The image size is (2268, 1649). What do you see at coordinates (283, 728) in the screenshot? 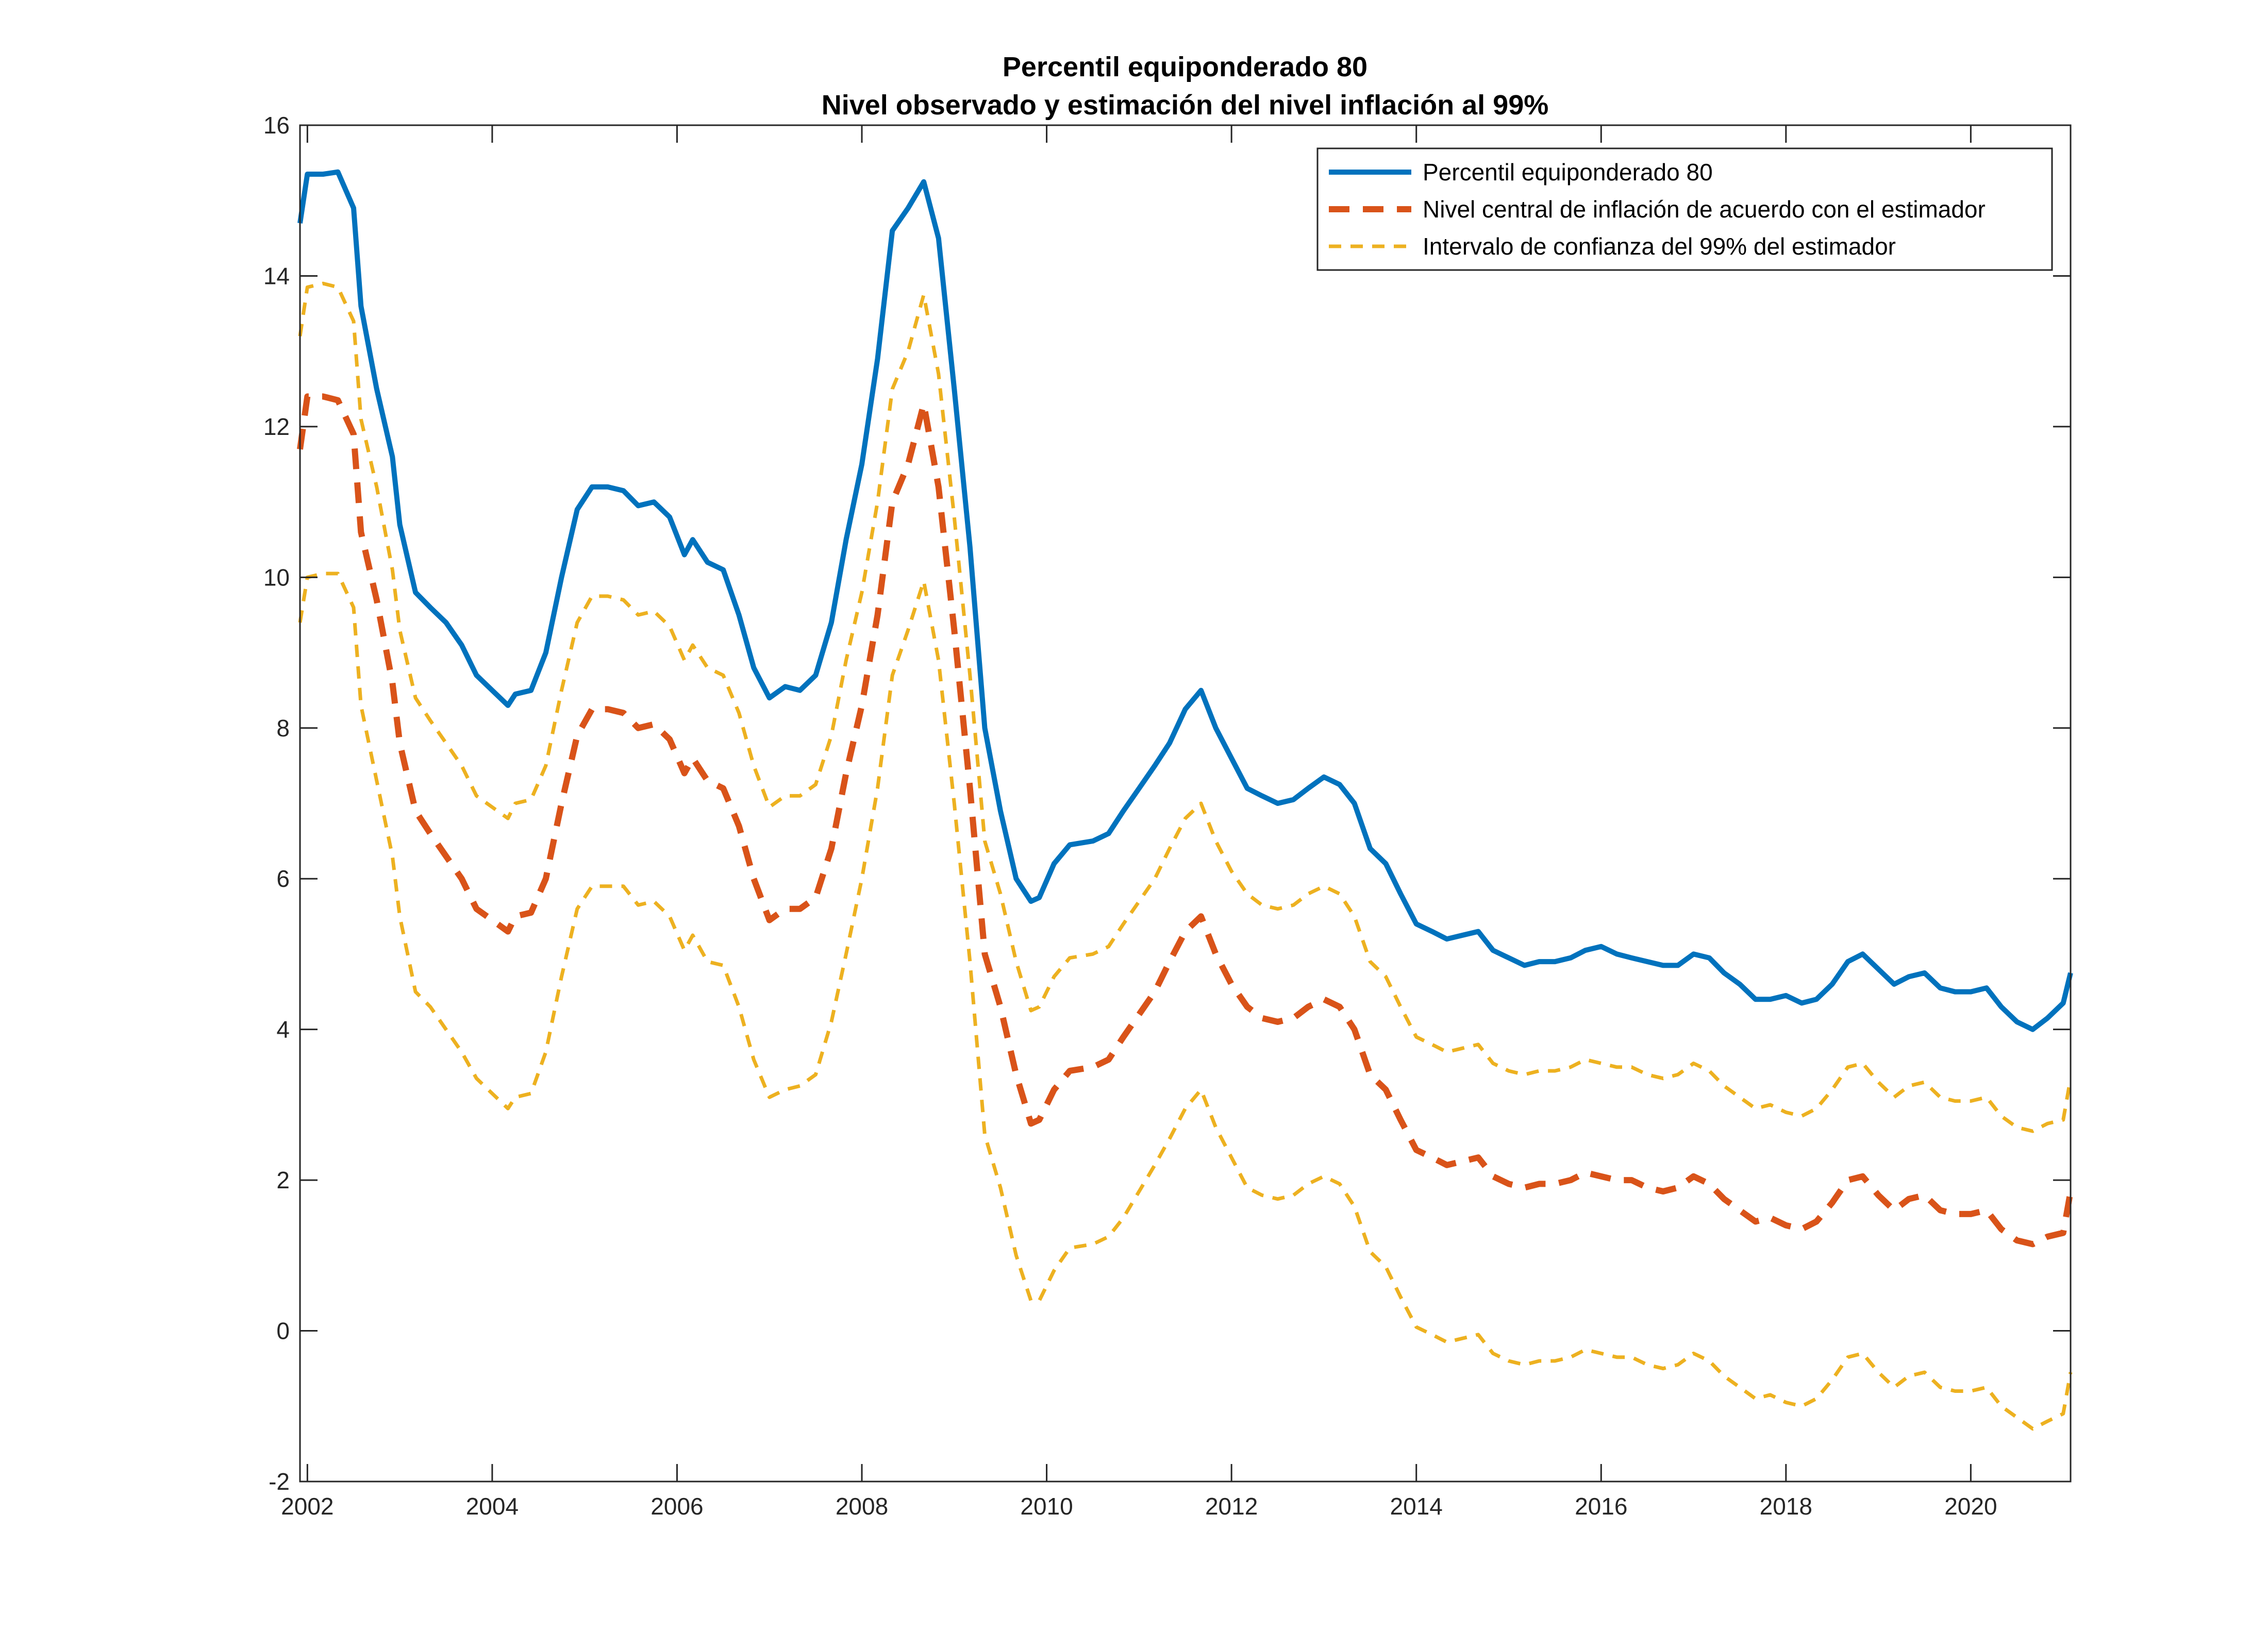
I see `y-tick-label: 8` at bounding box center [283, 728].